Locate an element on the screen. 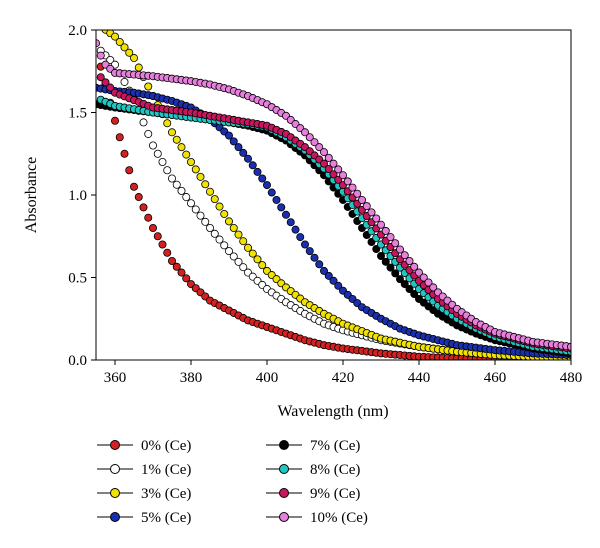 The height and width of the screenshot is (548, 600). y-tick-label: 0.0 is located at coordinates (77, 361).